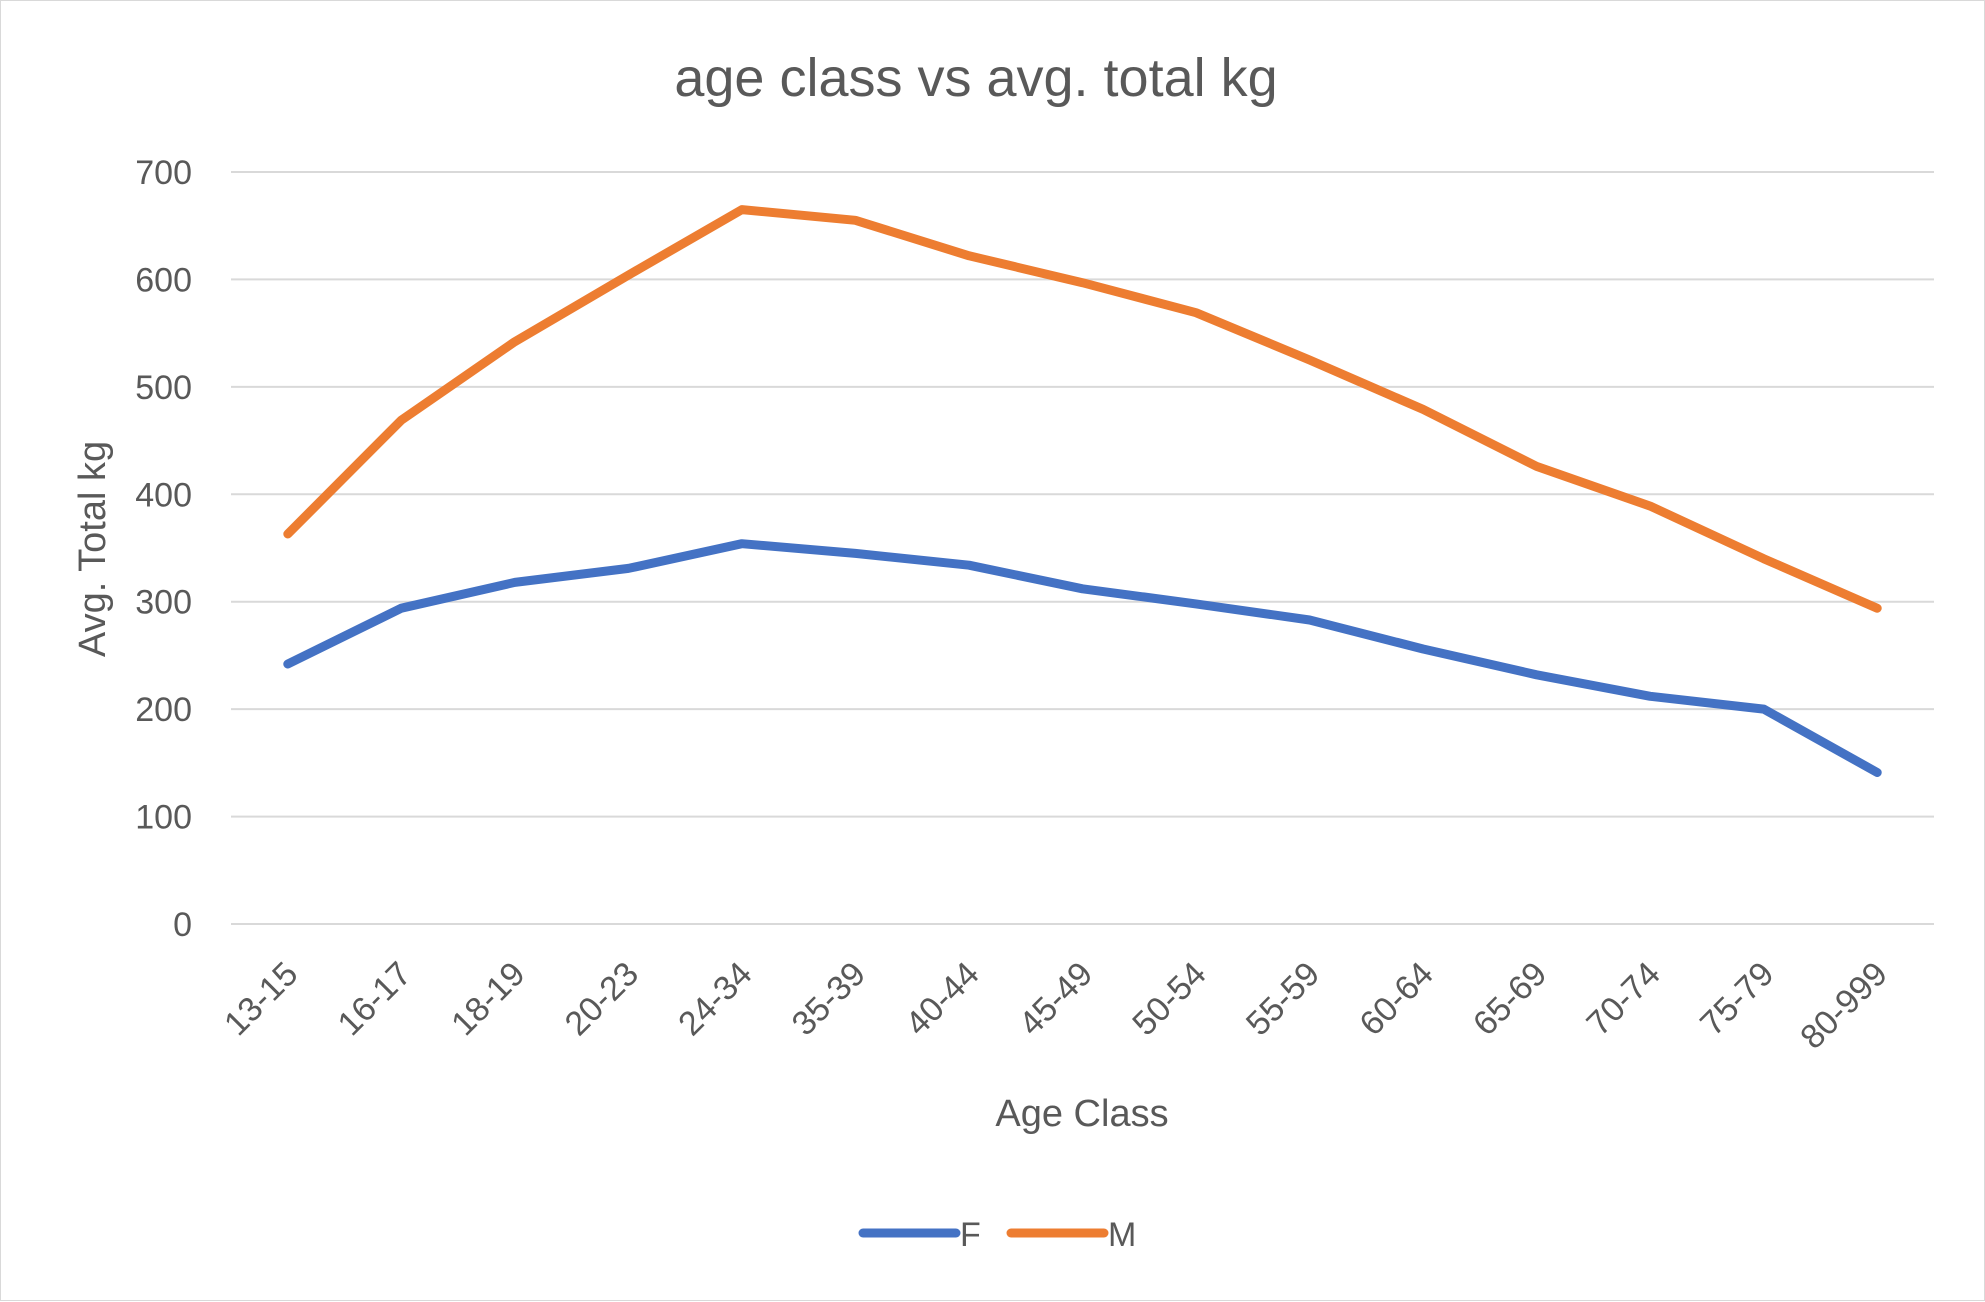 The height and width of the screenshot is (1302, 1985). What do you see at coordinates (163, 549) in the screenshot?
I see `y-axis-ticks: 0 100 200 300 400 500 600 700` at bounding box center [163, 549].